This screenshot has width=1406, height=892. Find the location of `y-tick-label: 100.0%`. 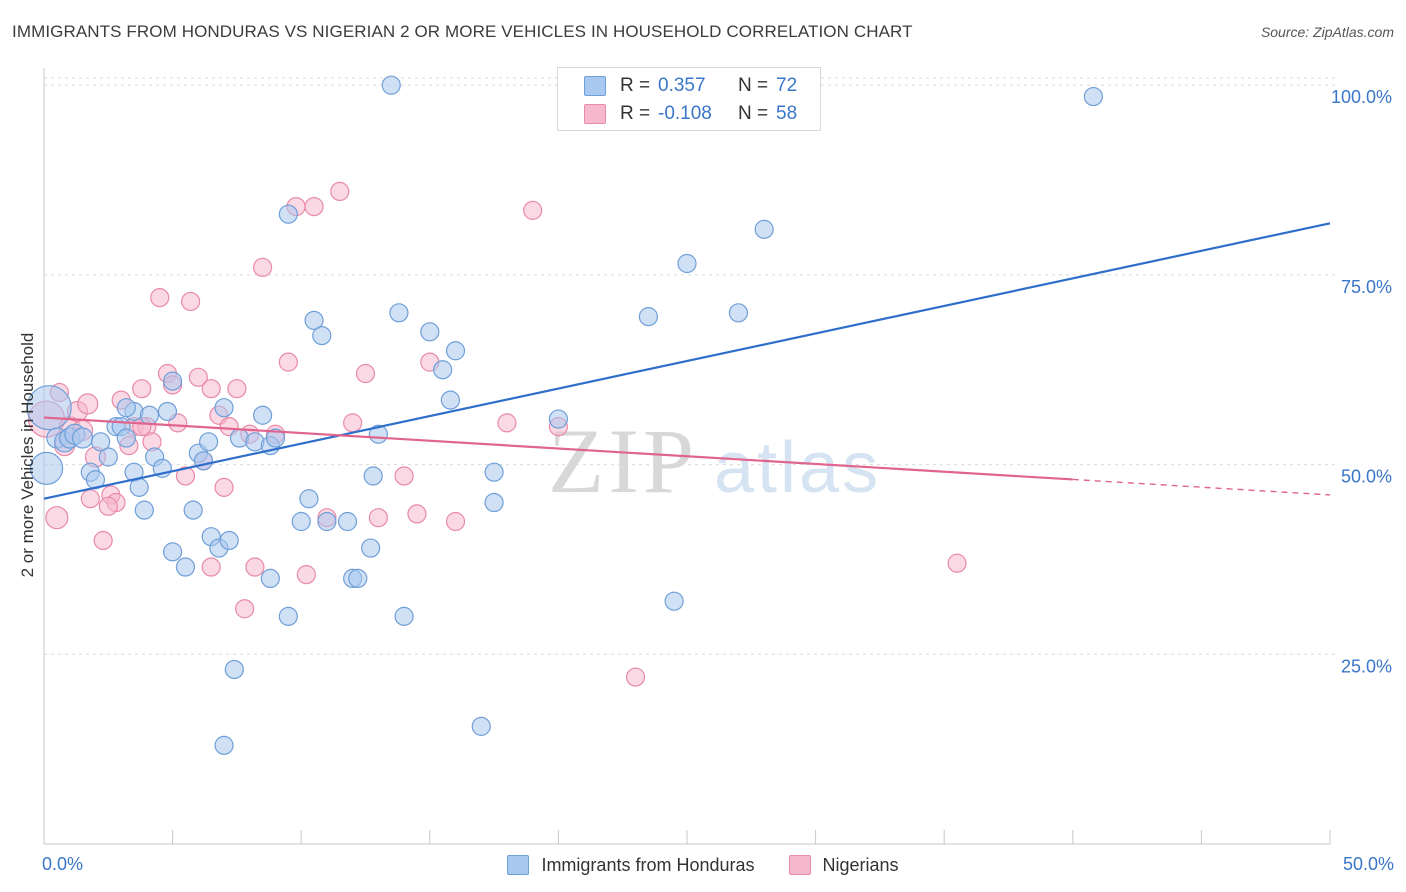

y-tick-label: 100.0% is located at coordinates (1361, 97).